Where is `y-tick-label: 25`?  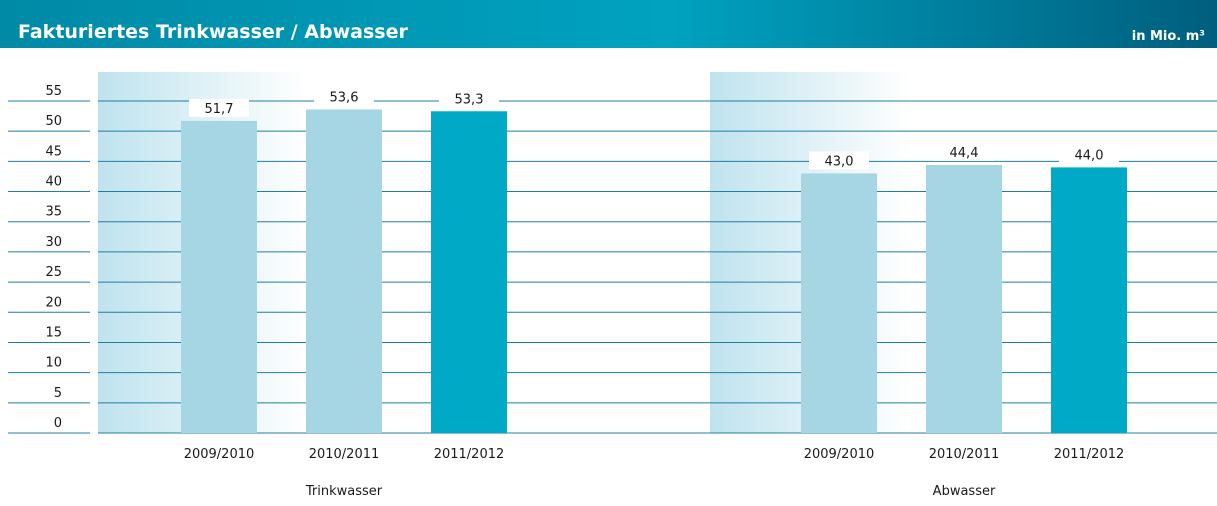
y-tick-label: 25 is located at coordinates (53, 272).